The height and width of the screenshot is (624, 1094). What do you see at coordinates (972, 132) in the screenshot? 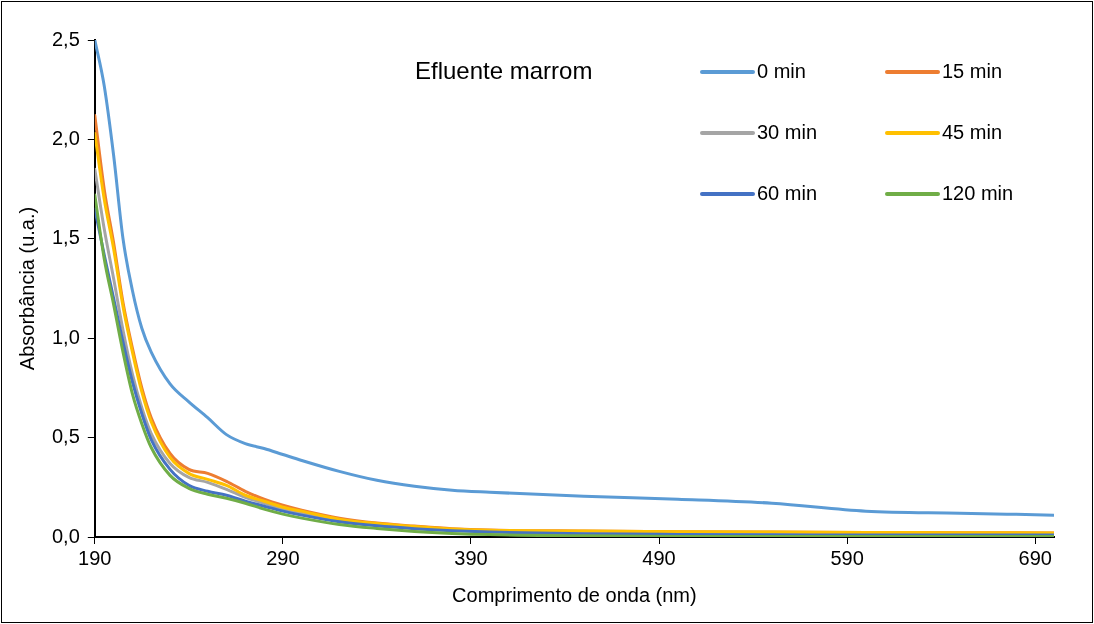
I see `legend-label: 45 min` at bounding box center [972, 132].